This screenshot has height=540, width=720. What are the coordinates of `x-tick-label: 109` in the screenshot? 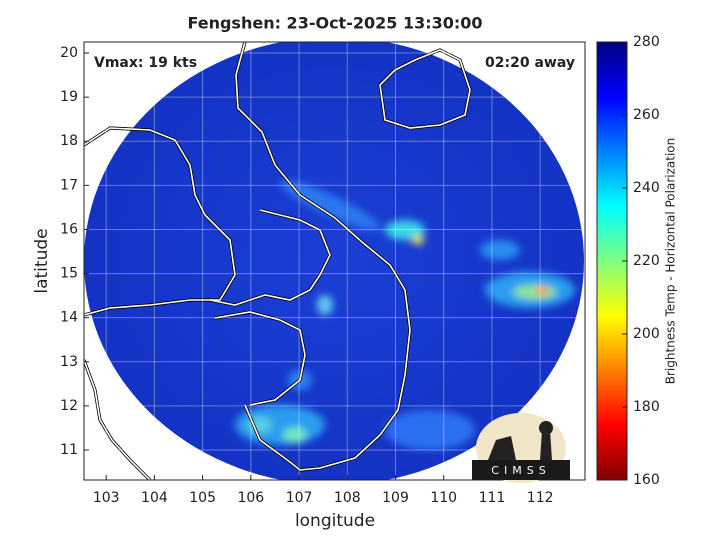 It's located at (395, 498).